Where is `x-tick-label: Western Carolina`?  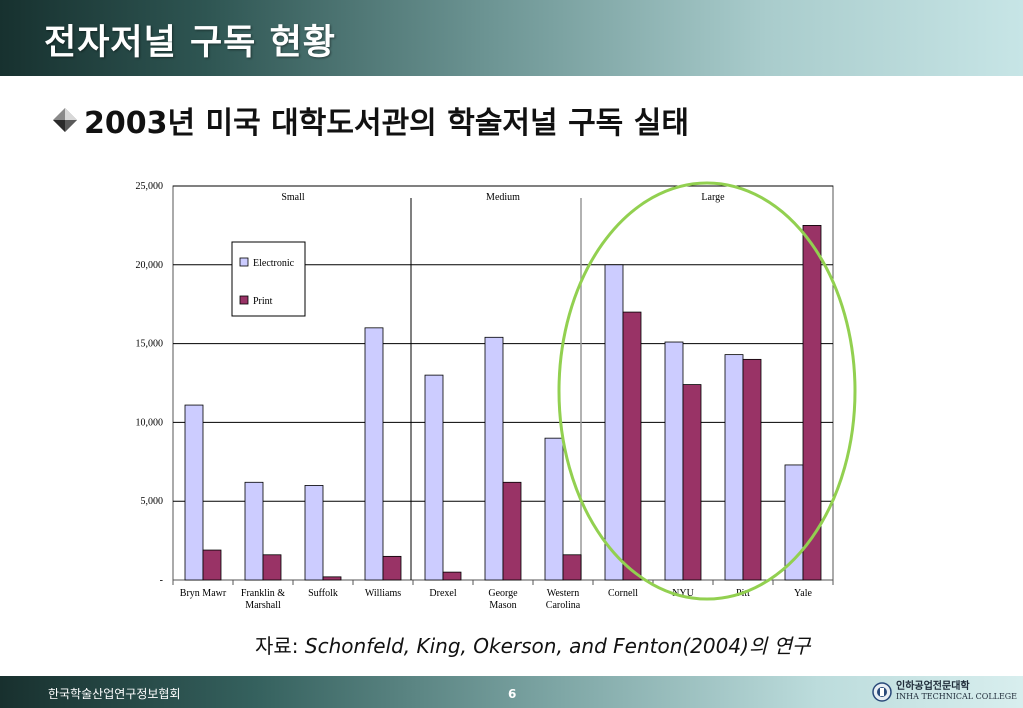 x-tick-label: Western Carolina is located at coordinates (563, 599).